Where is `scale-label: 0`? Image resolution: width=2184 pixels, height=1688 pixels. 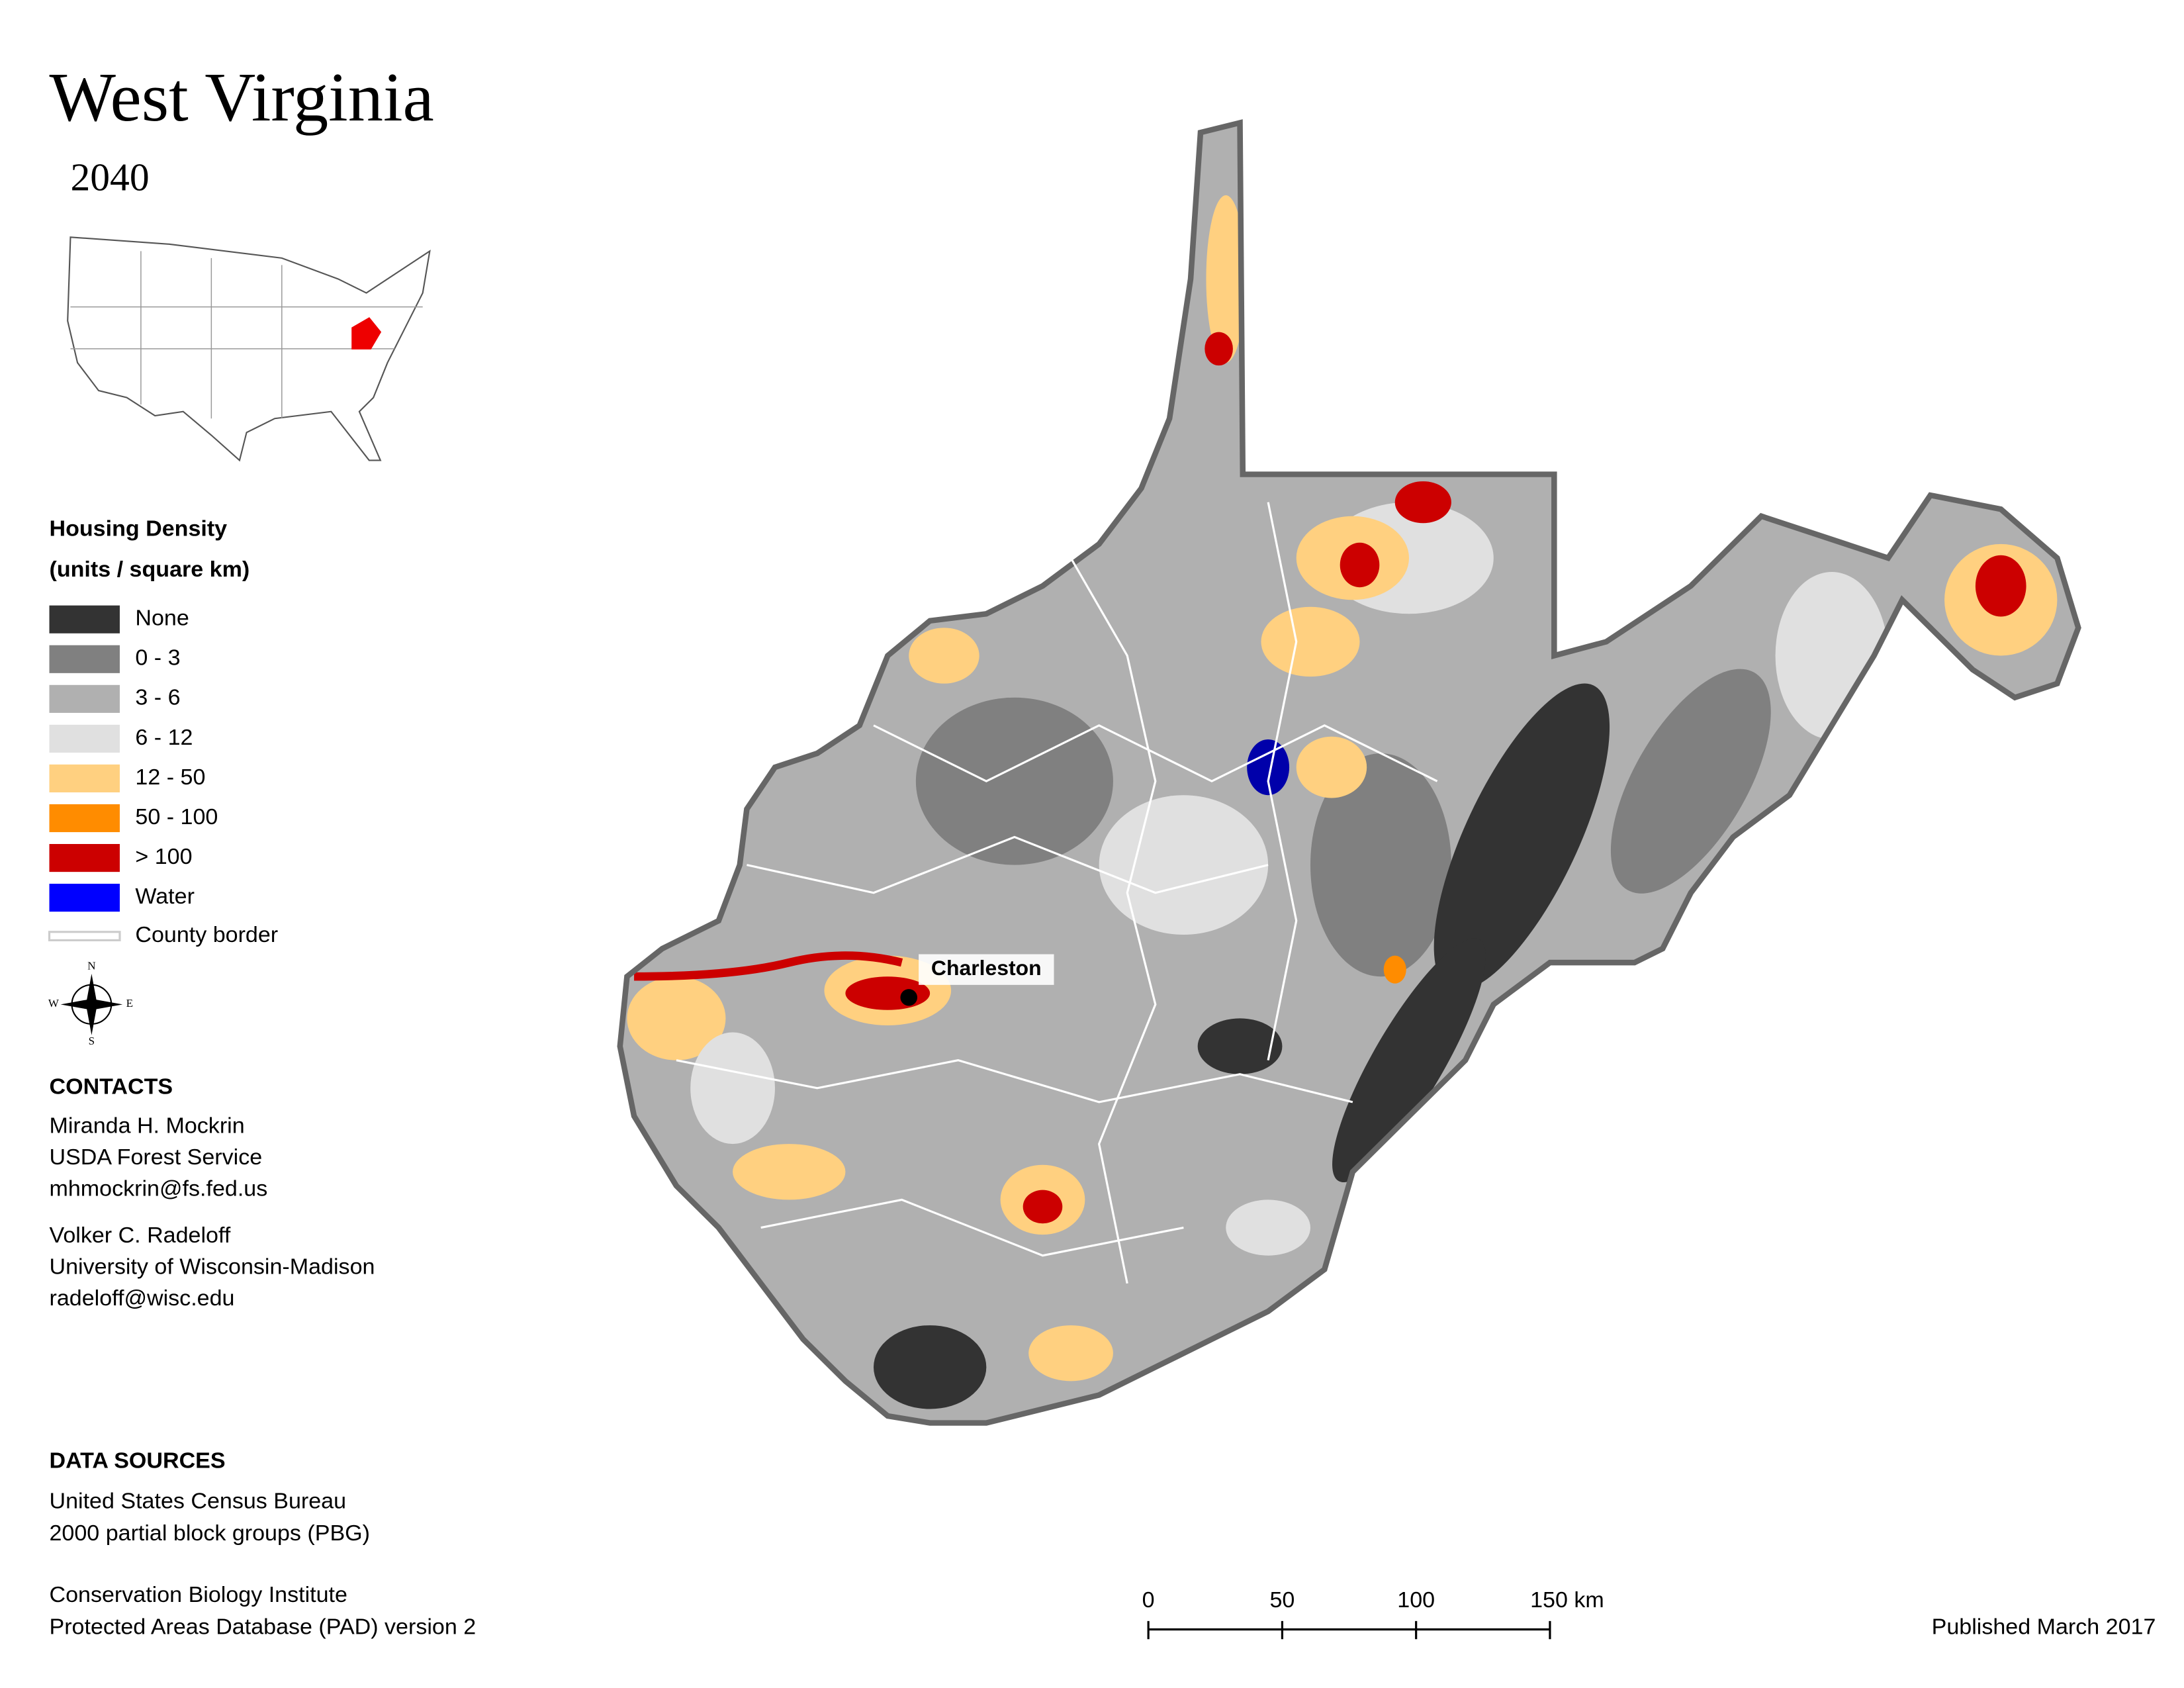 scale-label: 0 is located at coordinates (1149, 1600).